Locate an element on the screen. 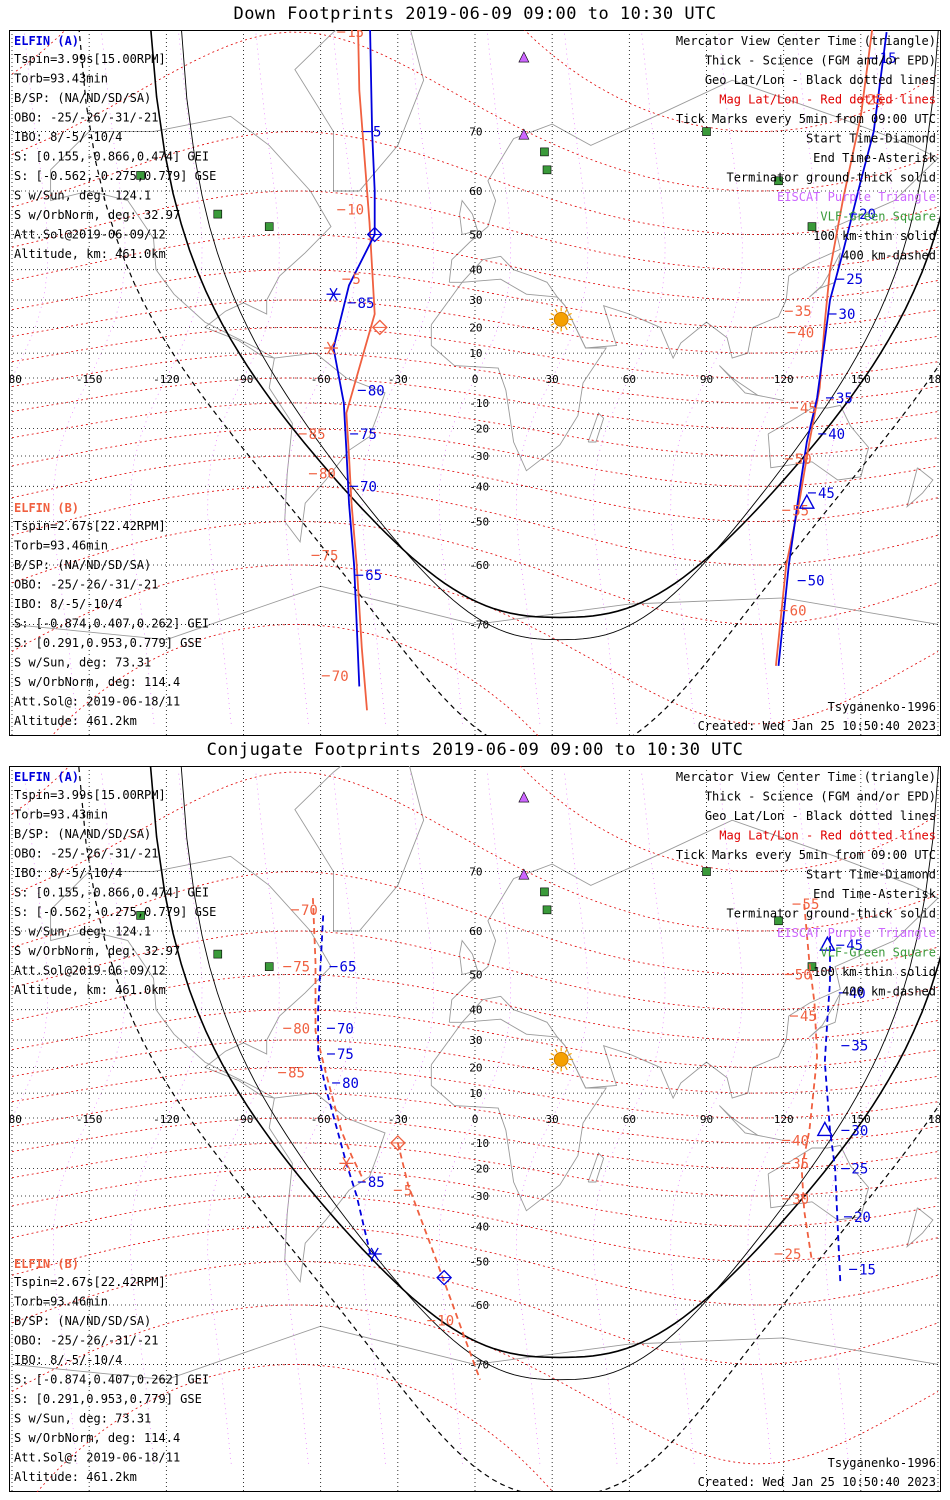  lon-tick-label: -30 is located at coordinates (398, 379).